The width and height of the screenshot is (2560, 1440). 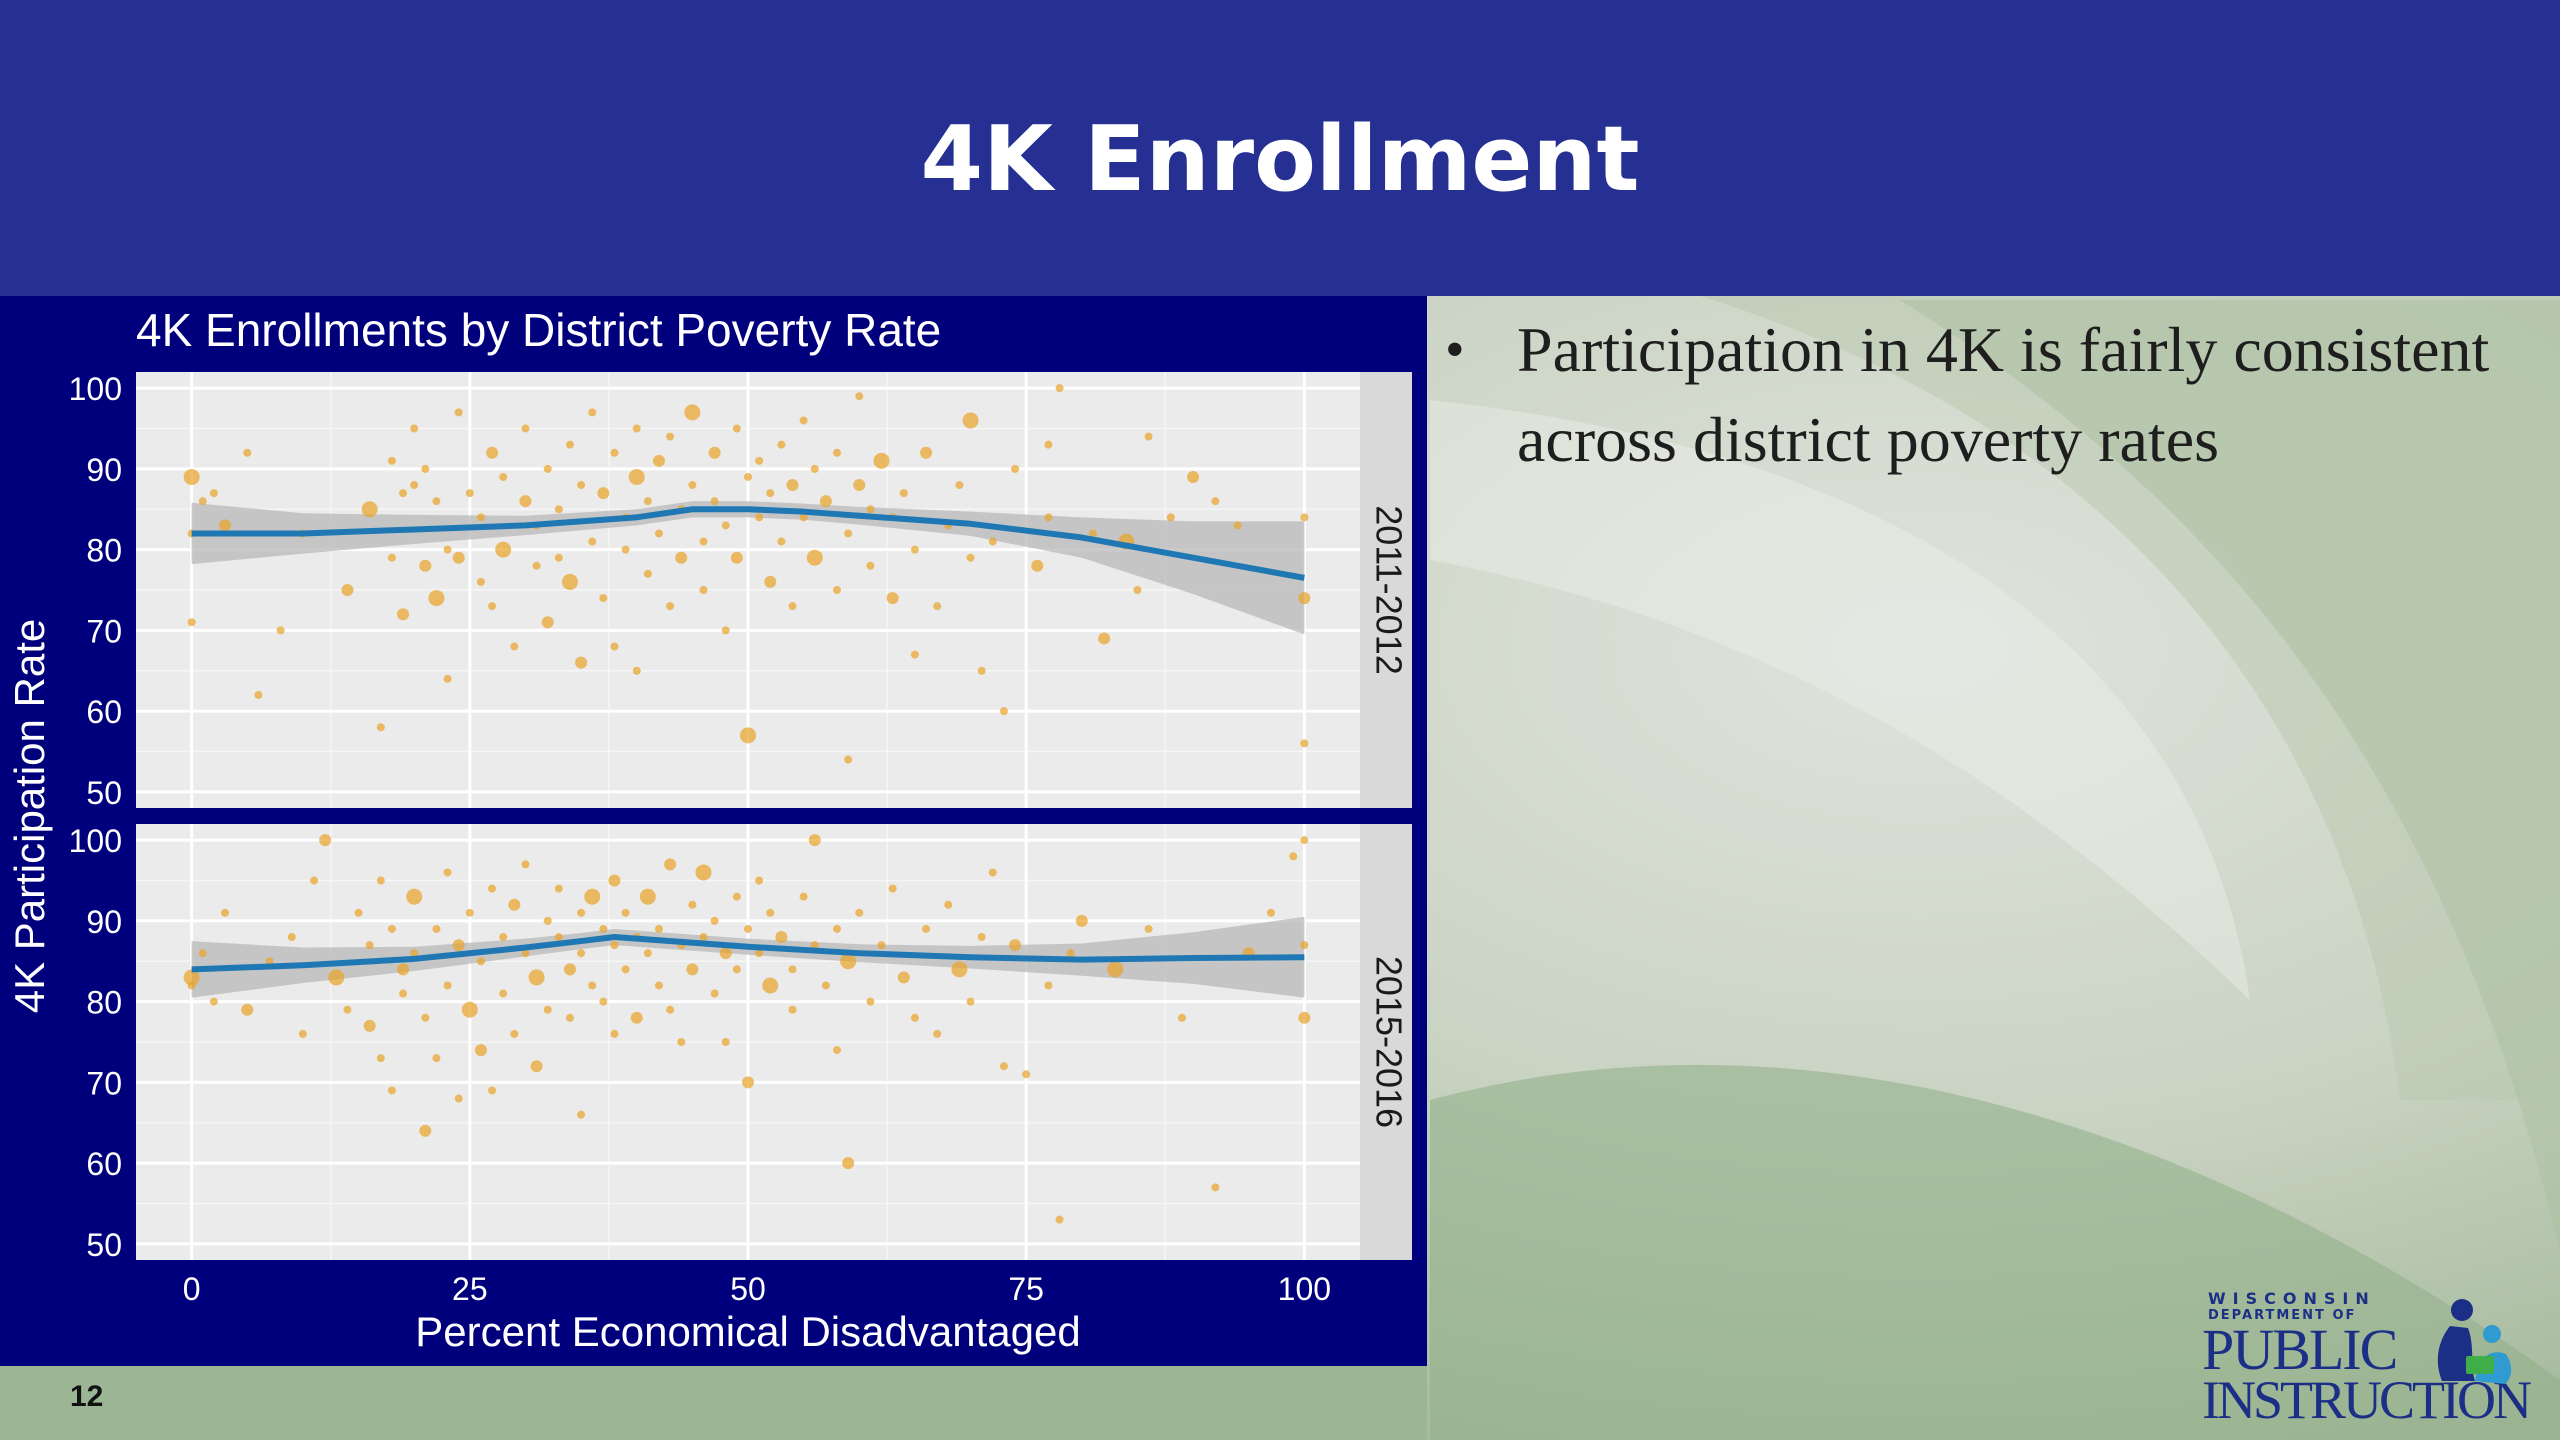 I want to click on y-tick-label: 90, so click(x=104, y=470).